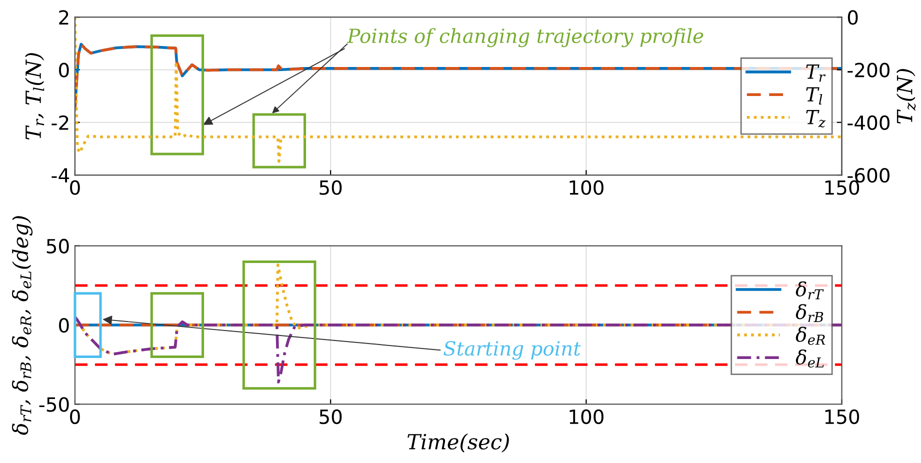 This screenshot has width=921, height=463. What do you see at coordinates (63, 17) in the screenshot?
I see `y-tick-label: 2` at bounding box center [63, 17].